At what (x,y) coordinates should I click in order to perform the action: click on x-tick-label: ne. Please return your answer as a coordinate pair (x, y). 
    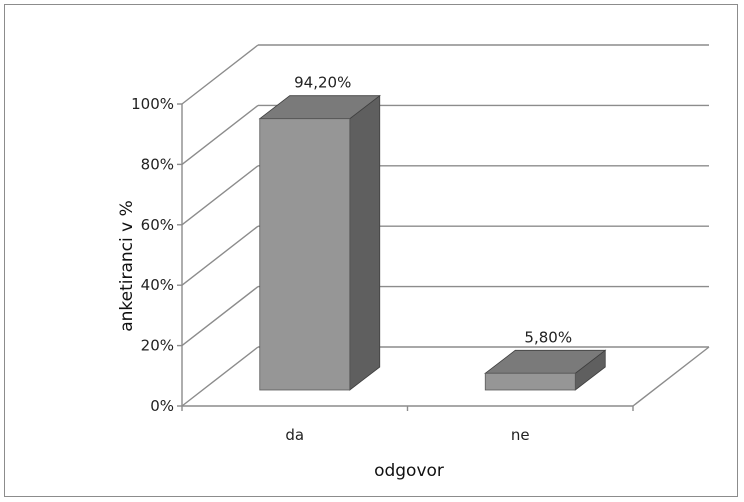
    Looking at the image, I should click on (520, 435).